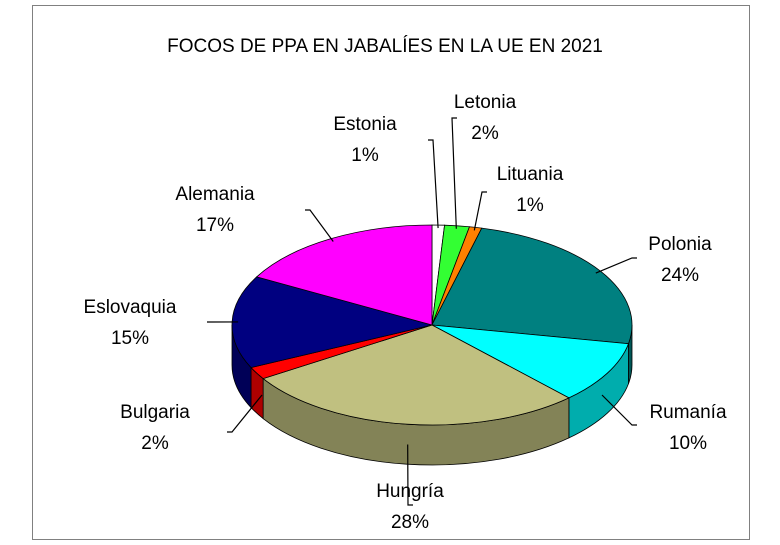  I want to click on data-label-name: Eslovaquia, so click(130, 307).